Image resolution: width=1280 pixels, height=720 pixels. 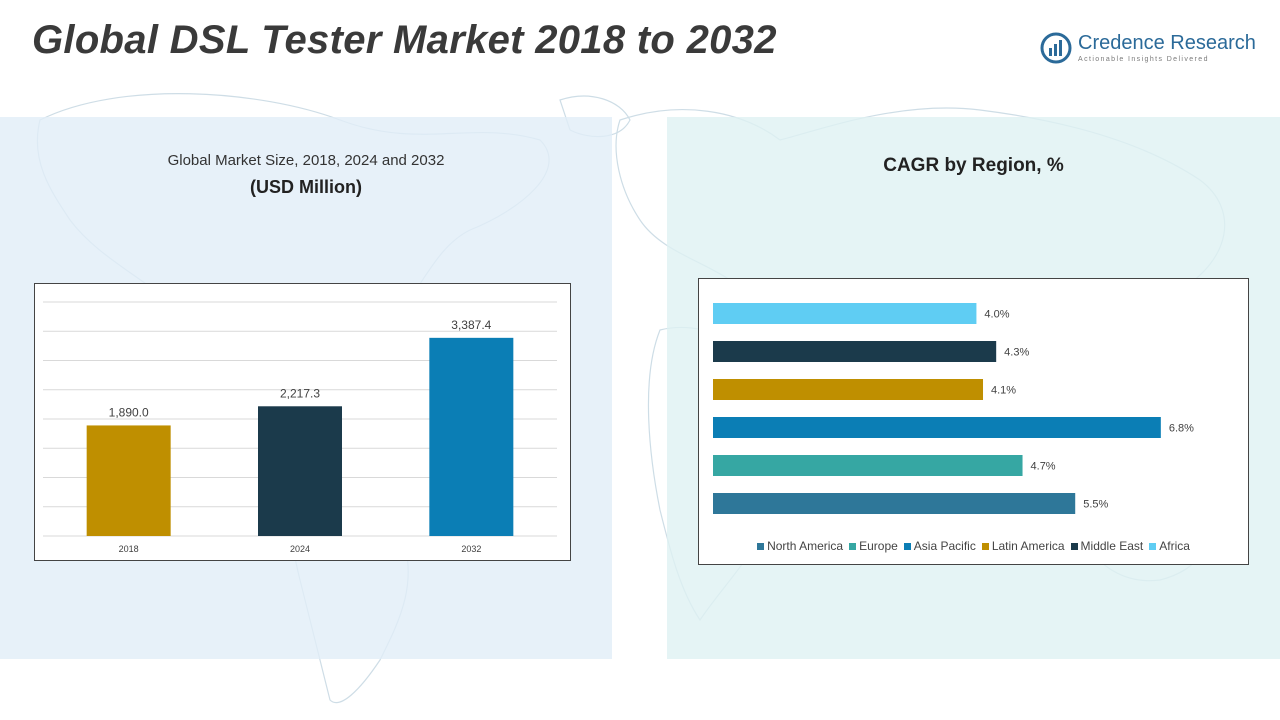 I want to click on x-tick-label: 2024, so click(x=300, y=549).